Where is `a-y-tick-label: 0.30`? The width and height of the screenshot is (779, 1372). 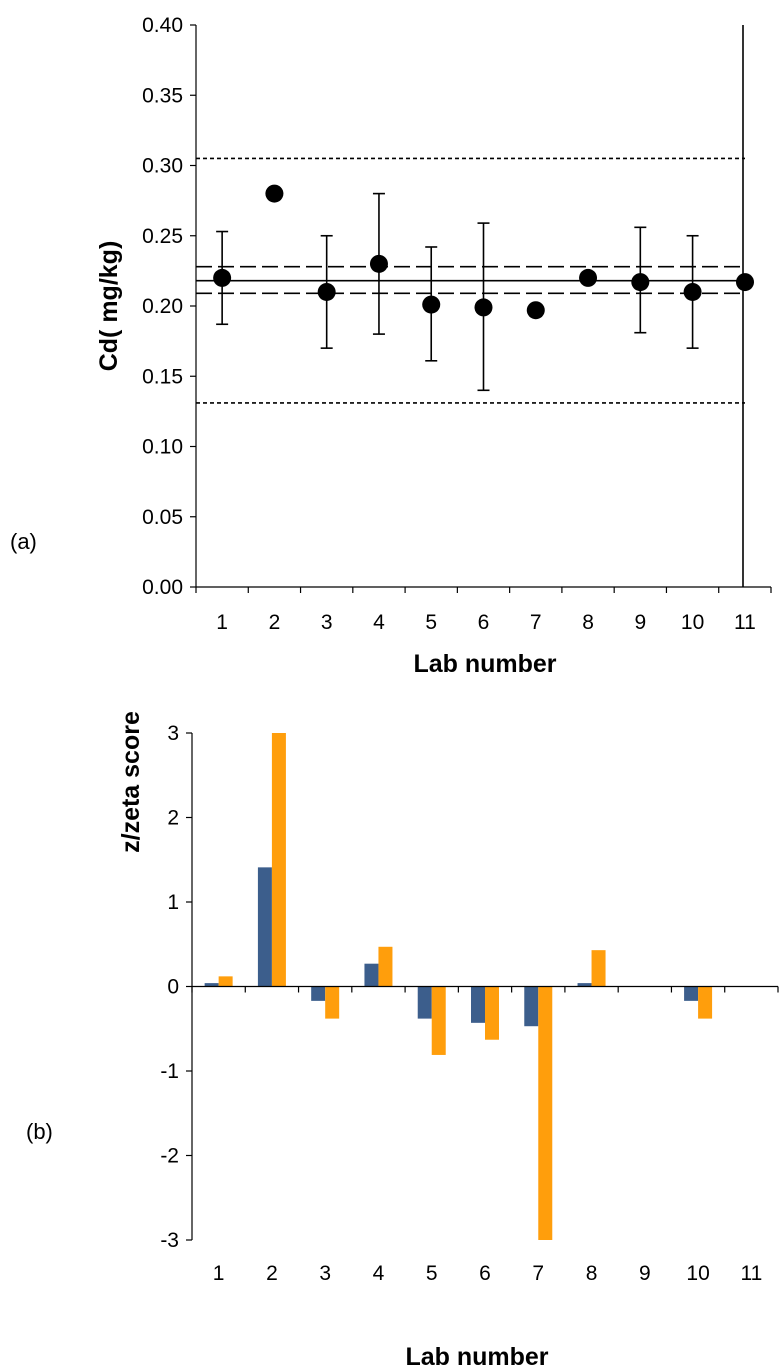 a-y-tick-label: 0.30 is located at coordinates (162, 166).